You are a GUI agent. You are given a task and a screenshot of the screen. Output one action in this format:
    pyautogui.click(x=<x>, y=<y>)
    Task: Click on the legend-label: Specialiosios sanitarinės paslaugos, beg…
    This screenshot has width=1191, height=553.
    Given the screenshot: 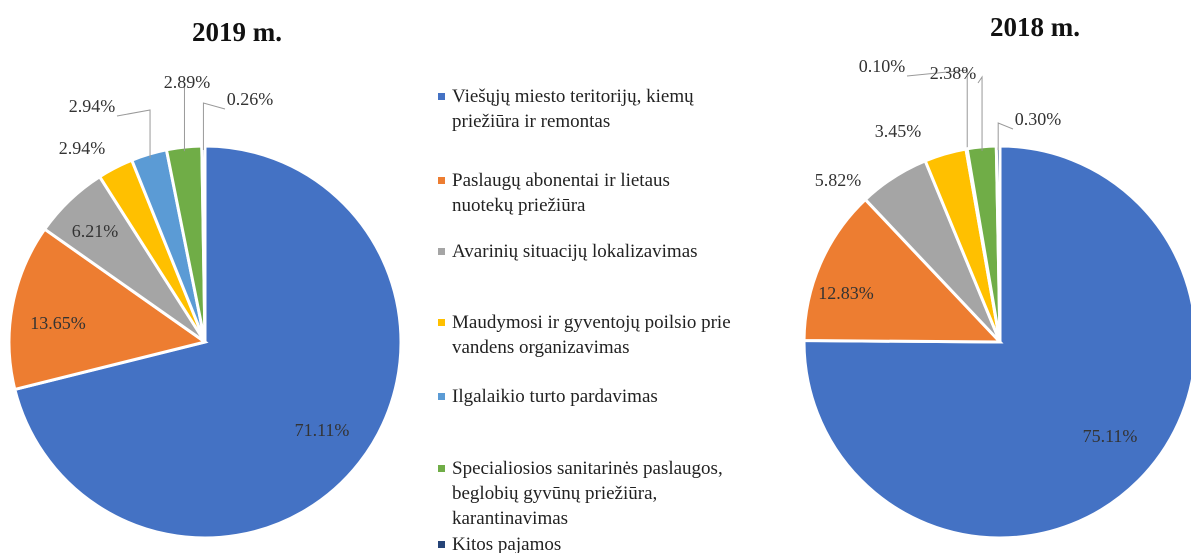 What is the action you would take?
    pyautogui.click(x=587, y=493)
    